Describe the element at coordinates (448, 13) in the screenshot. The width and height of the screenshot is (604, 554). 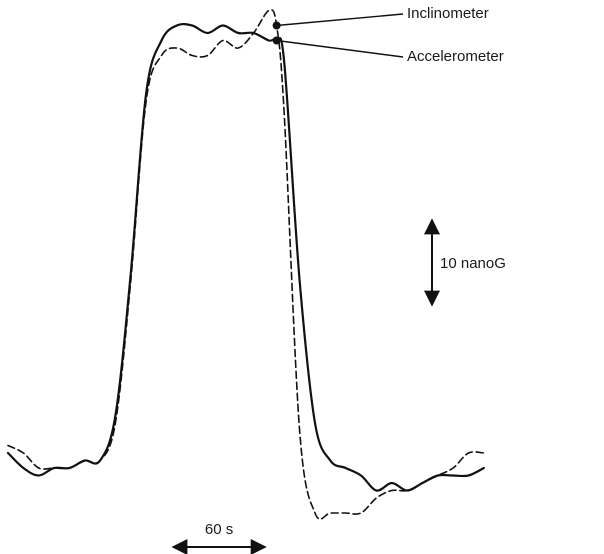
I see `inclinometer-label: Inclinometer` at that location.